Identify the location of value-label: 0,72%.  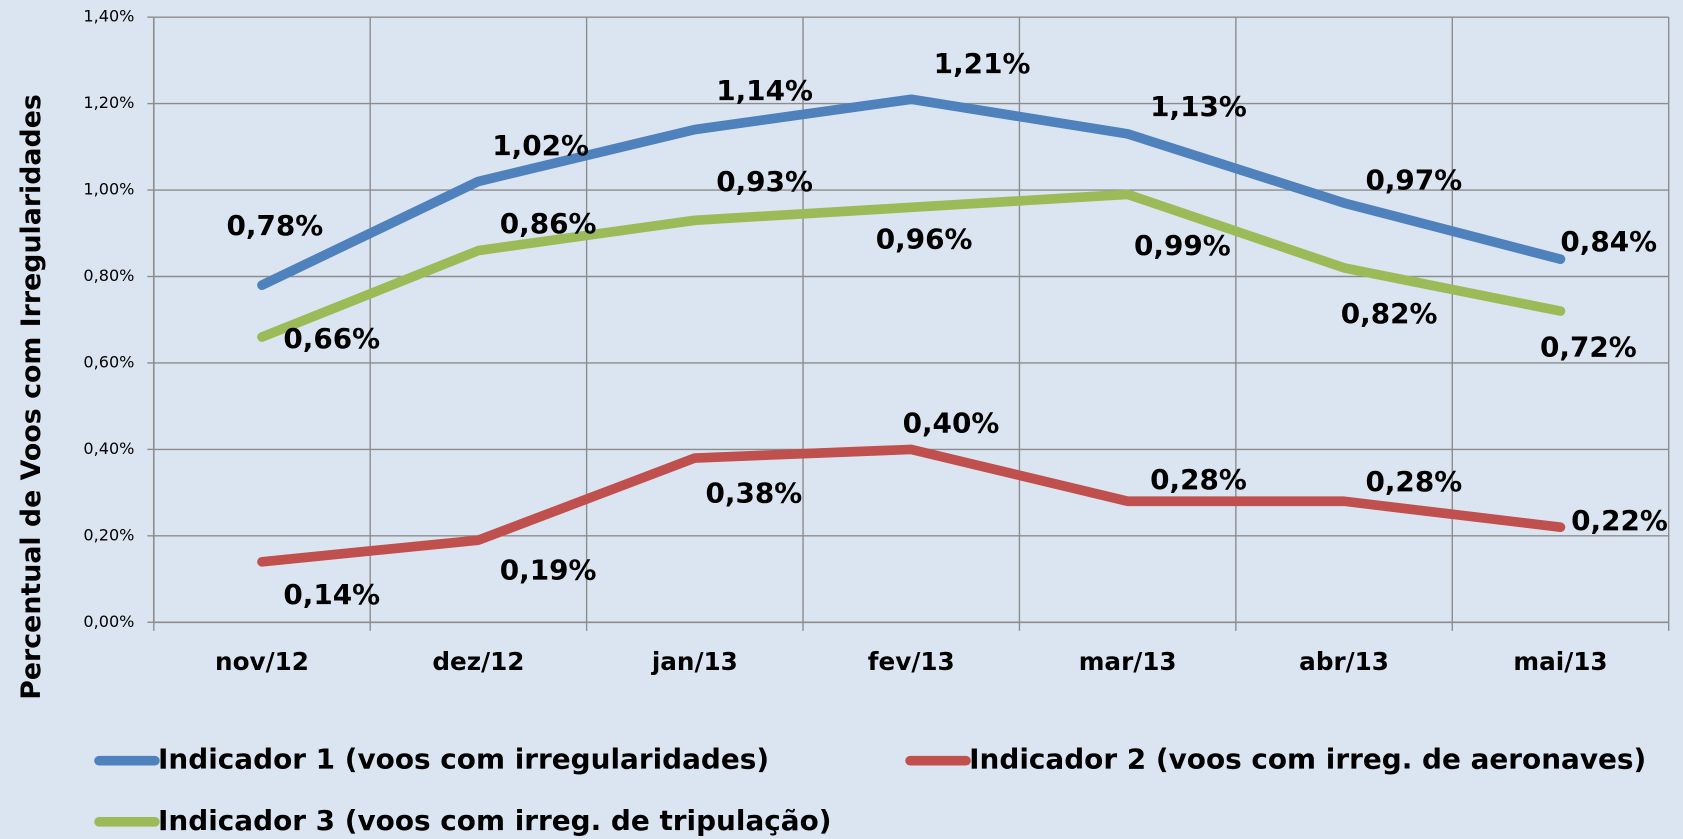
(1588, 347).